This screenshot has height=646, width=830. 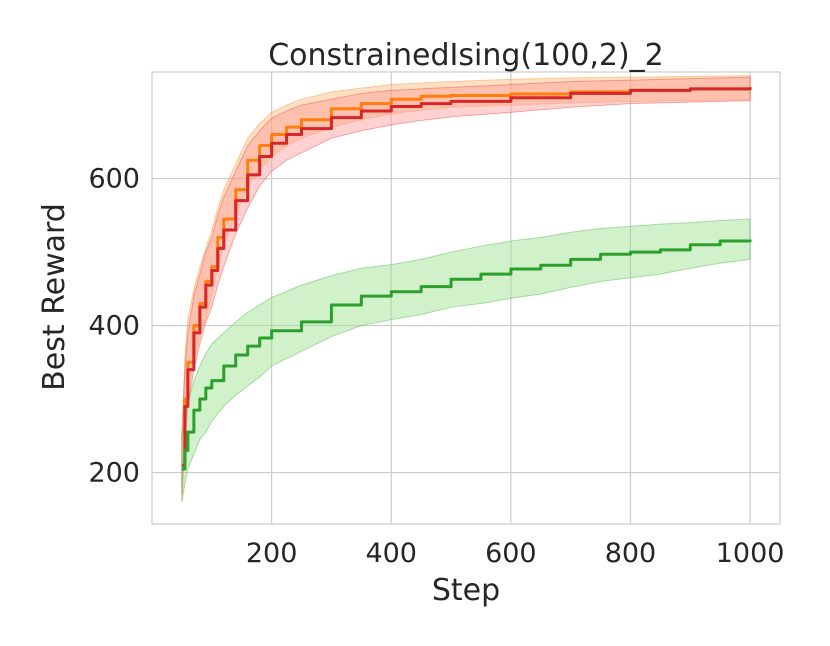 I want to click on y-tick-label: 200, so click(x=114, y=473).